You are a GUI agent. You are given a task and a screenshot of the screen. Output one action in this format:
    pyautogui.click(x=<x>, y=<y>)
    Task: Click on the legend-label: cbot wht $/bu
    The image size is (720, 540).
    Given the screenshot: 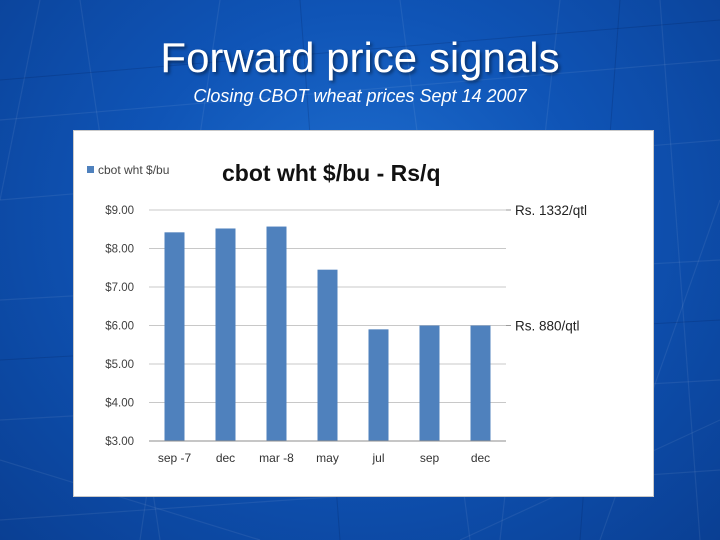 What is the action you would take?
    pyautogui.click(x=133, y=170)
    